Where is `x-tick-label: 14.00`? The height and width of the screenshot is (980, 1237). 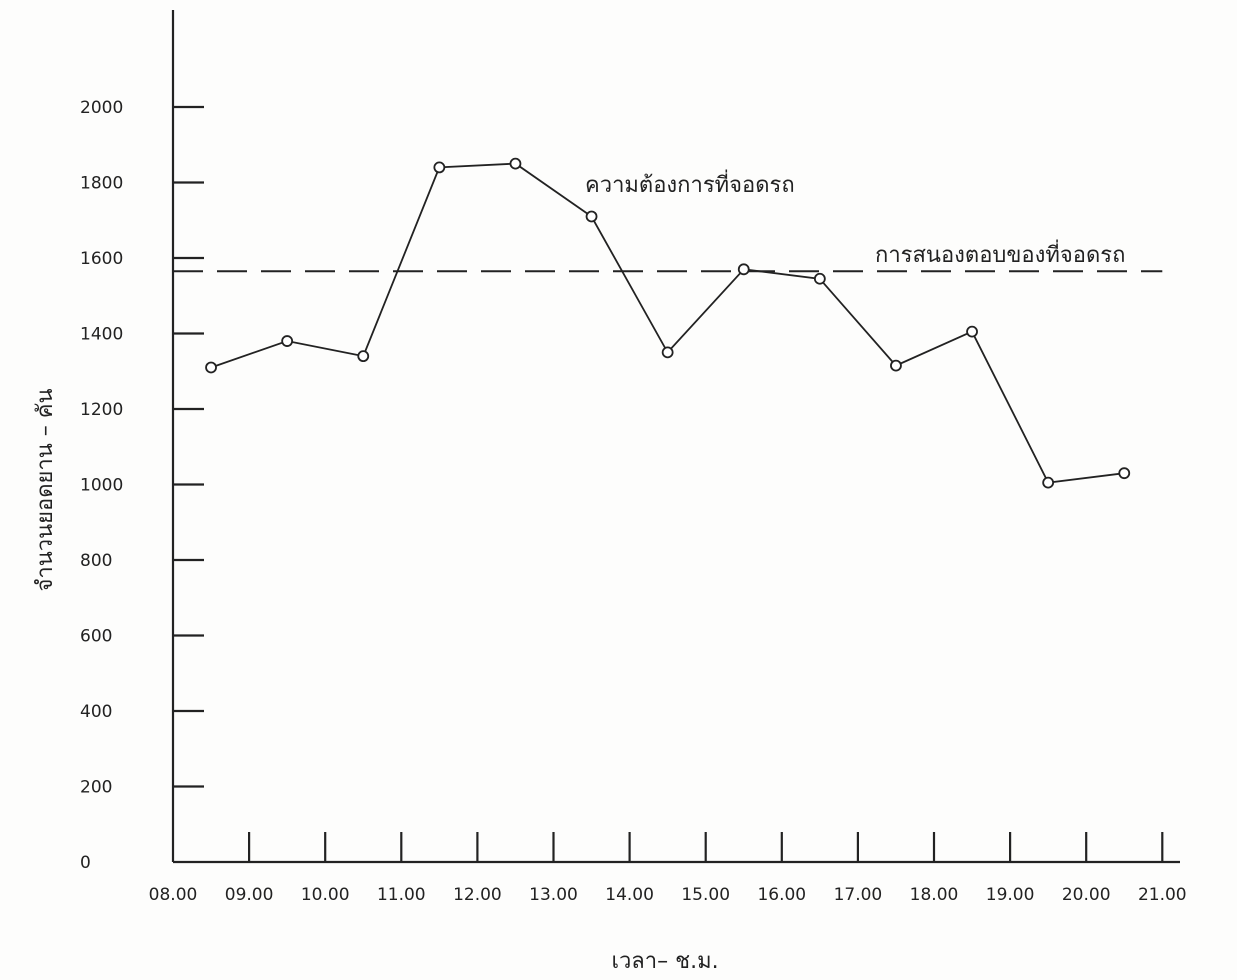 x-tick-label: 14.00 is located at coordinates (629, 895).